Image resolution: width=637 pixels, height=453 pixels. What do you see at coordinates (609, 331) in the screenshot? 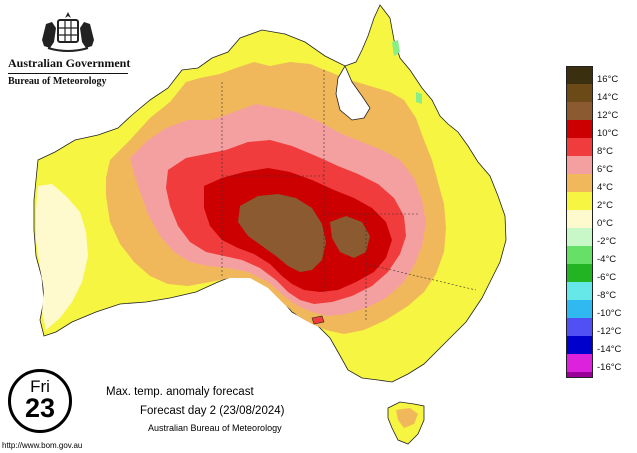
I see `legend-label: -12°C` at bounding box center [609, 331].